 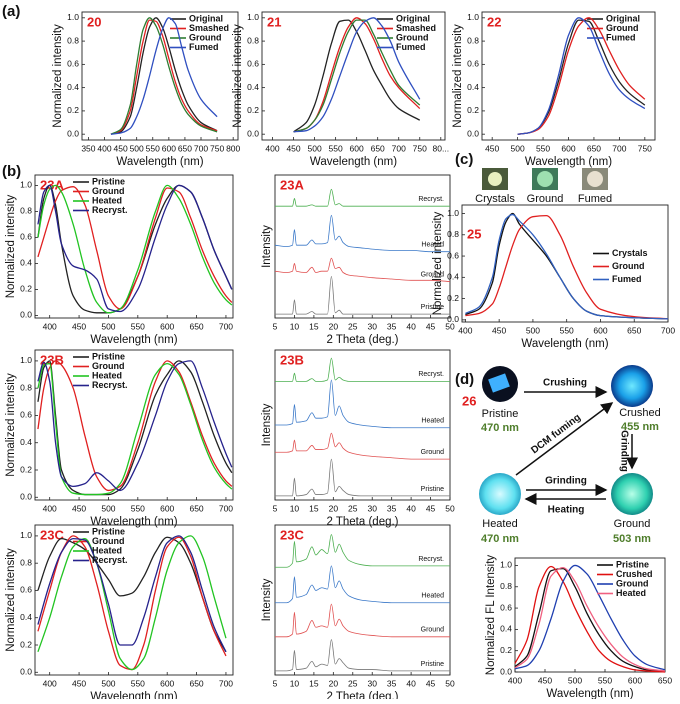 What do you see at coordinates (52, 534) in the screenshot?
I see `chart-title: 23C` at bounding box center [52, 534].